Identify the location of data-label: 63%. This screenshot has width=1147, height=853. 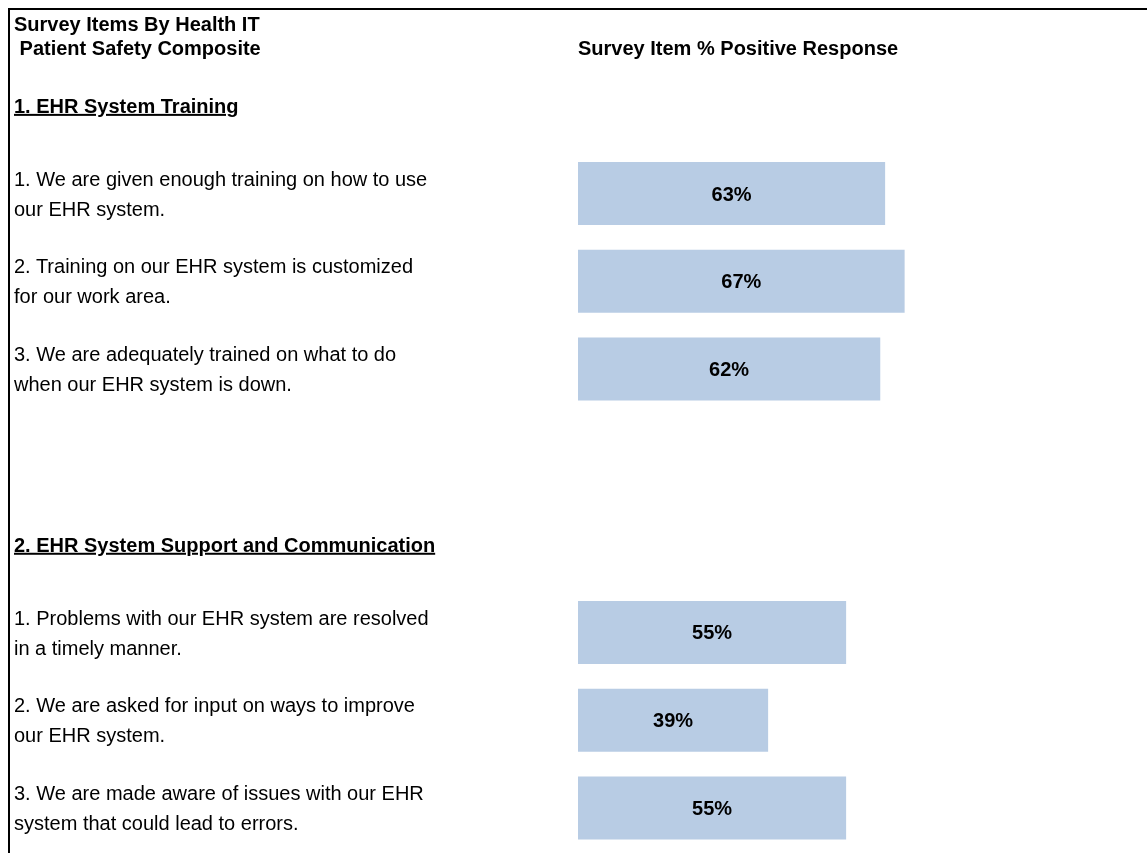
(731, 193).